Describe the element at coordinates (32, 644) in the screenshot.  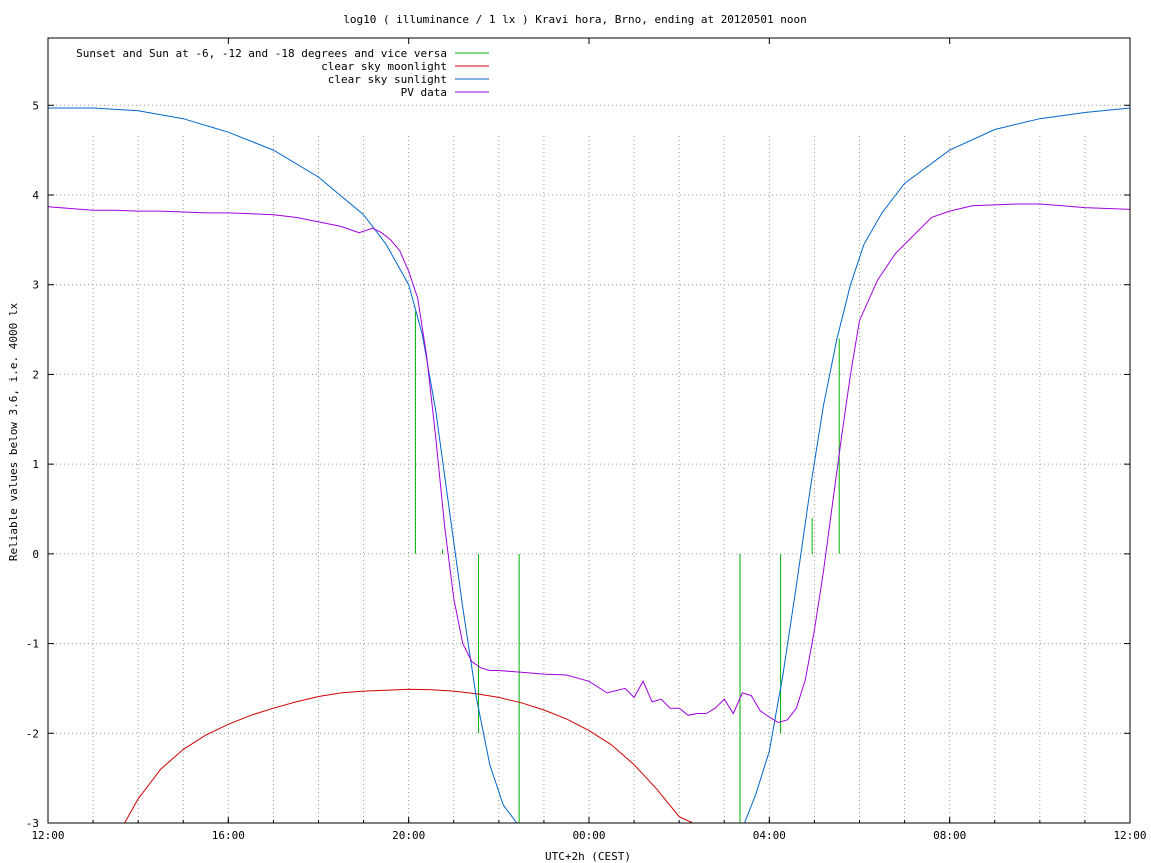
I see `y-tick-label: -1` at that location.